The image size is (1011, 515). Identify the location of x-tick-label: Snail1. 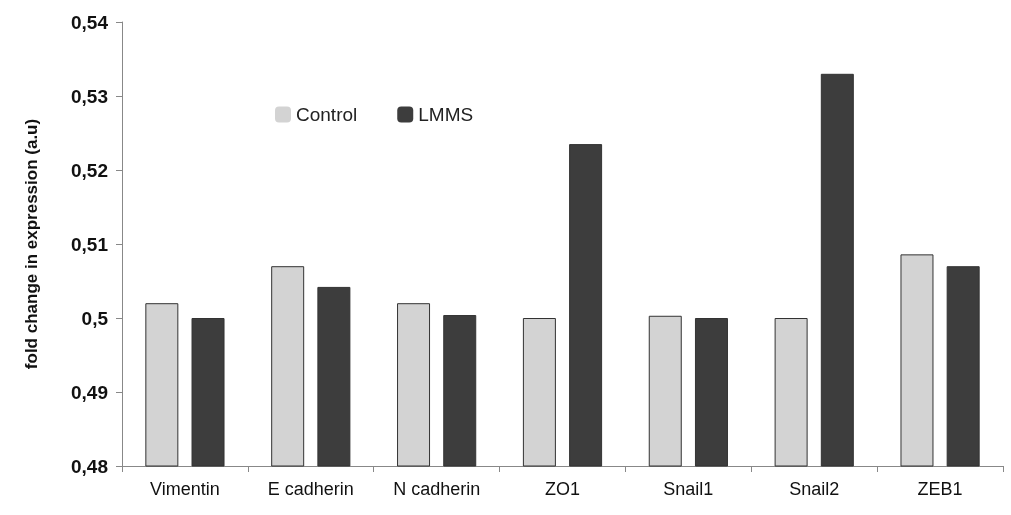
(688, 489).